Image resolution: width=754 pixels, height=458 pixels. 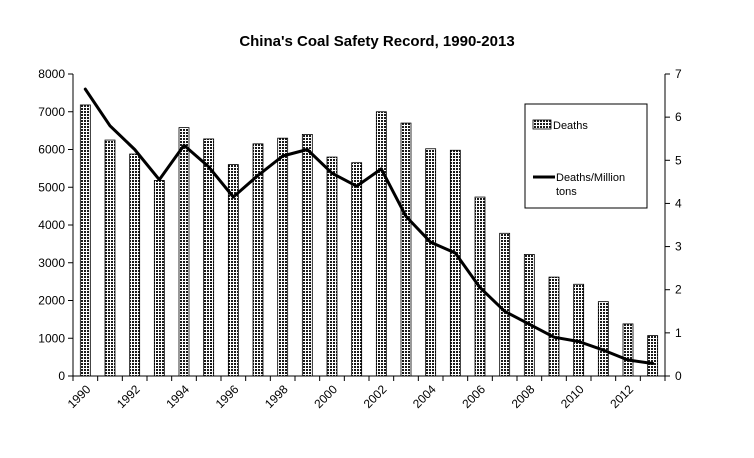 I want to click on left-tick-label: 7000, so click(x=51, y=112).